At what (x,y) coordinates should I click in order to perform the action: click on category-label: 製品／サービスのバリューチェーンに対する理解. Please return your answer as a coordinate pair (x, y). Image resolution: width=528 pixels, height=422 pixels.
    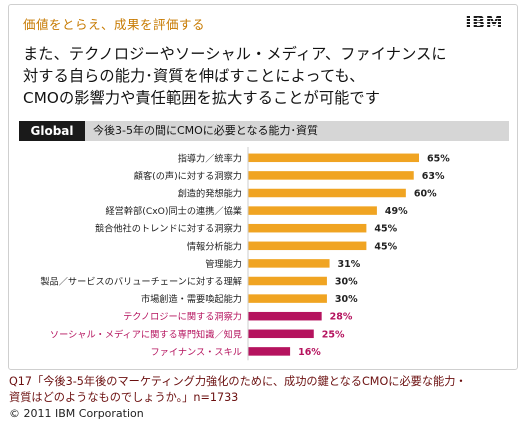
    Looking at the image, I should click on (141, 282).